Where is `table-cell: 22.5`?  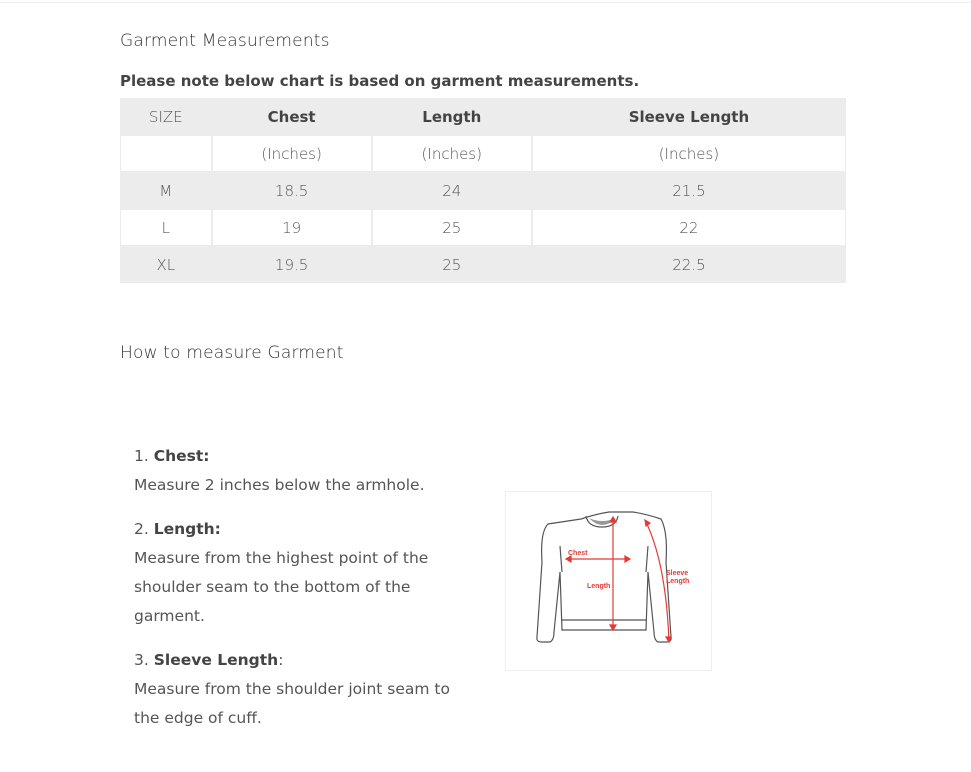
table-cell: 22.5 is located at coordinates (688, 264).